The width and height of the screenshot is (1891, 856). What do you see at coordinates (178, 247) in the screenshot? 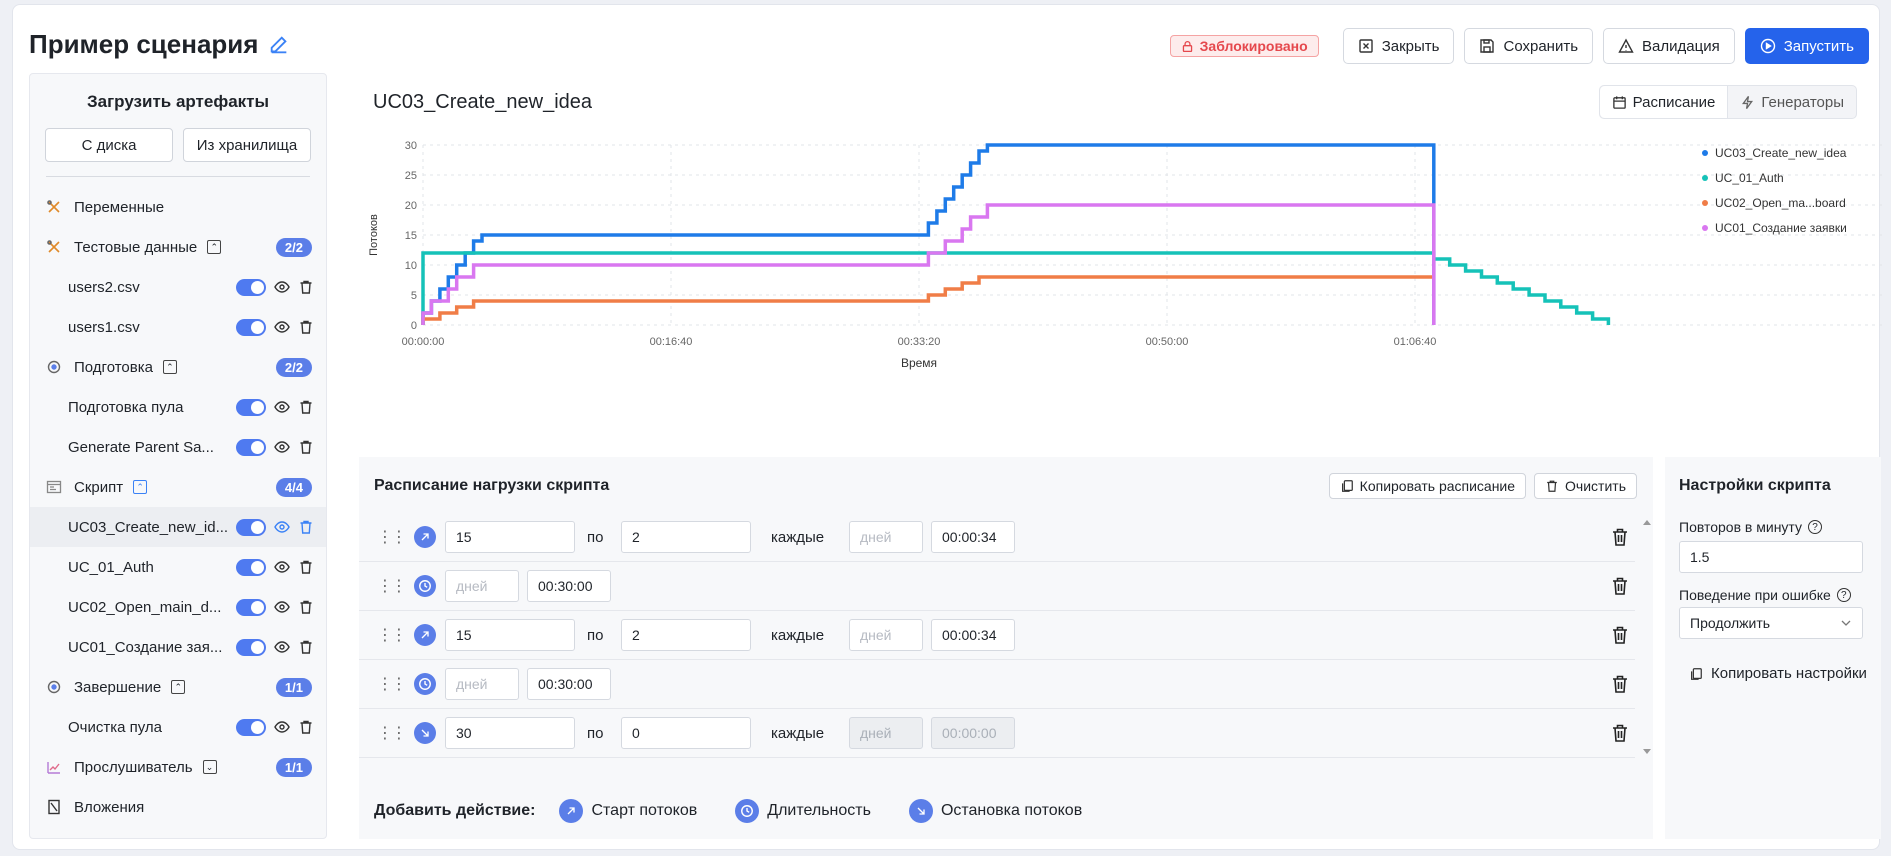
I see `sidebar-group-test-data: Тестовые данные ⌃ 2/2` at bounding box center [178, 247].